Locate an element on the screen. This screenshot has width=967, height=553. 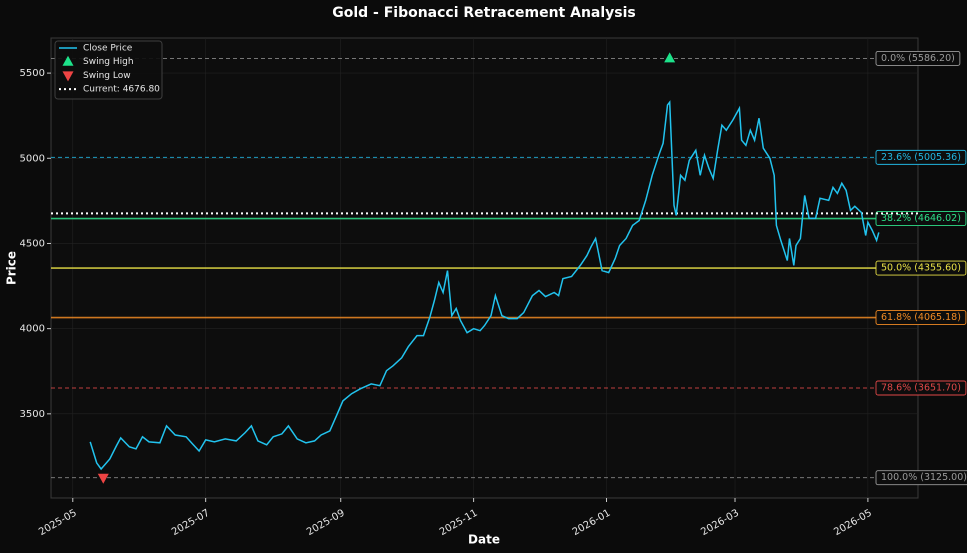
fib-label: 38.2% (4646.02) is located at coordinates (921, 218).